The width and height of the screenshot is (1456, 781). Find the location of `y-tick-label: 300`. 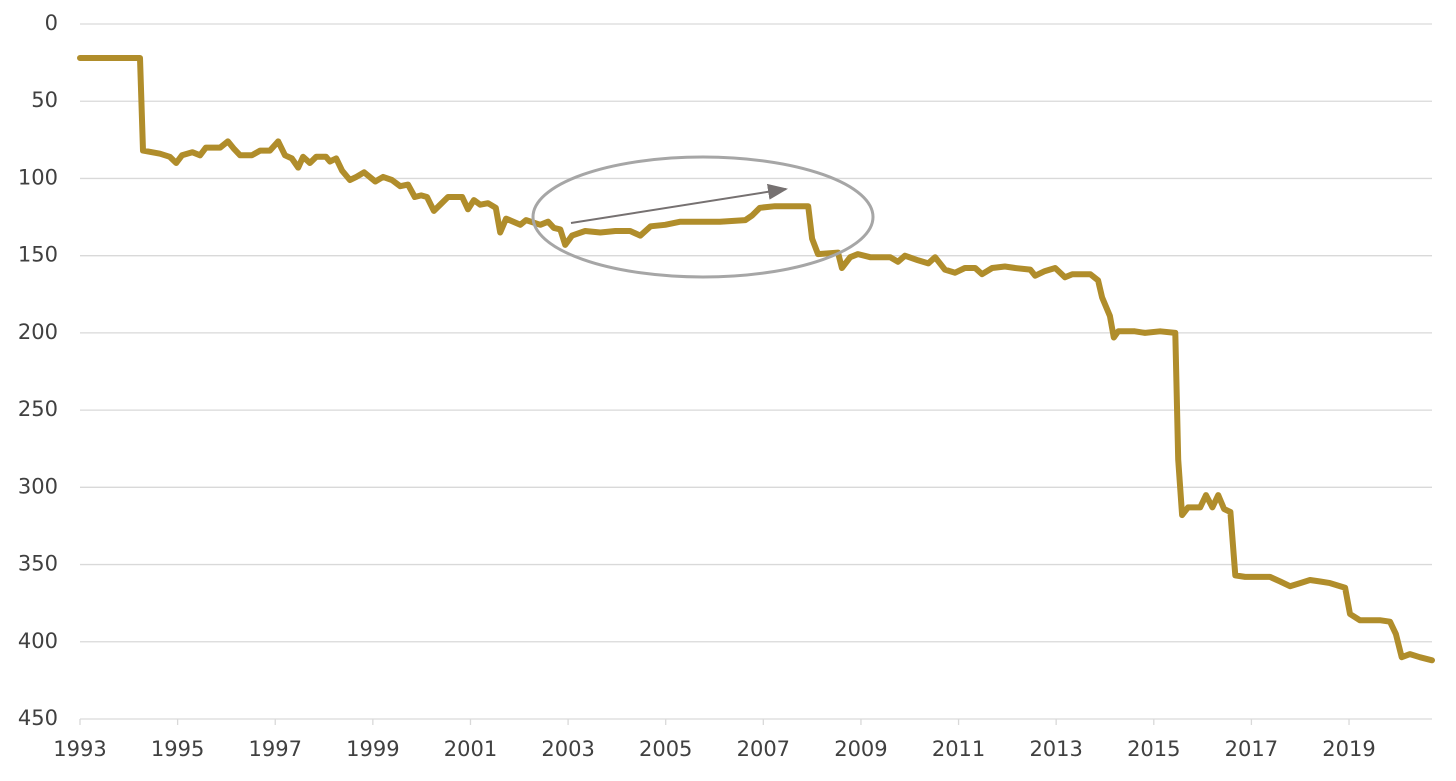

y-tick-label: 300 is located at coordinates (38, 486).